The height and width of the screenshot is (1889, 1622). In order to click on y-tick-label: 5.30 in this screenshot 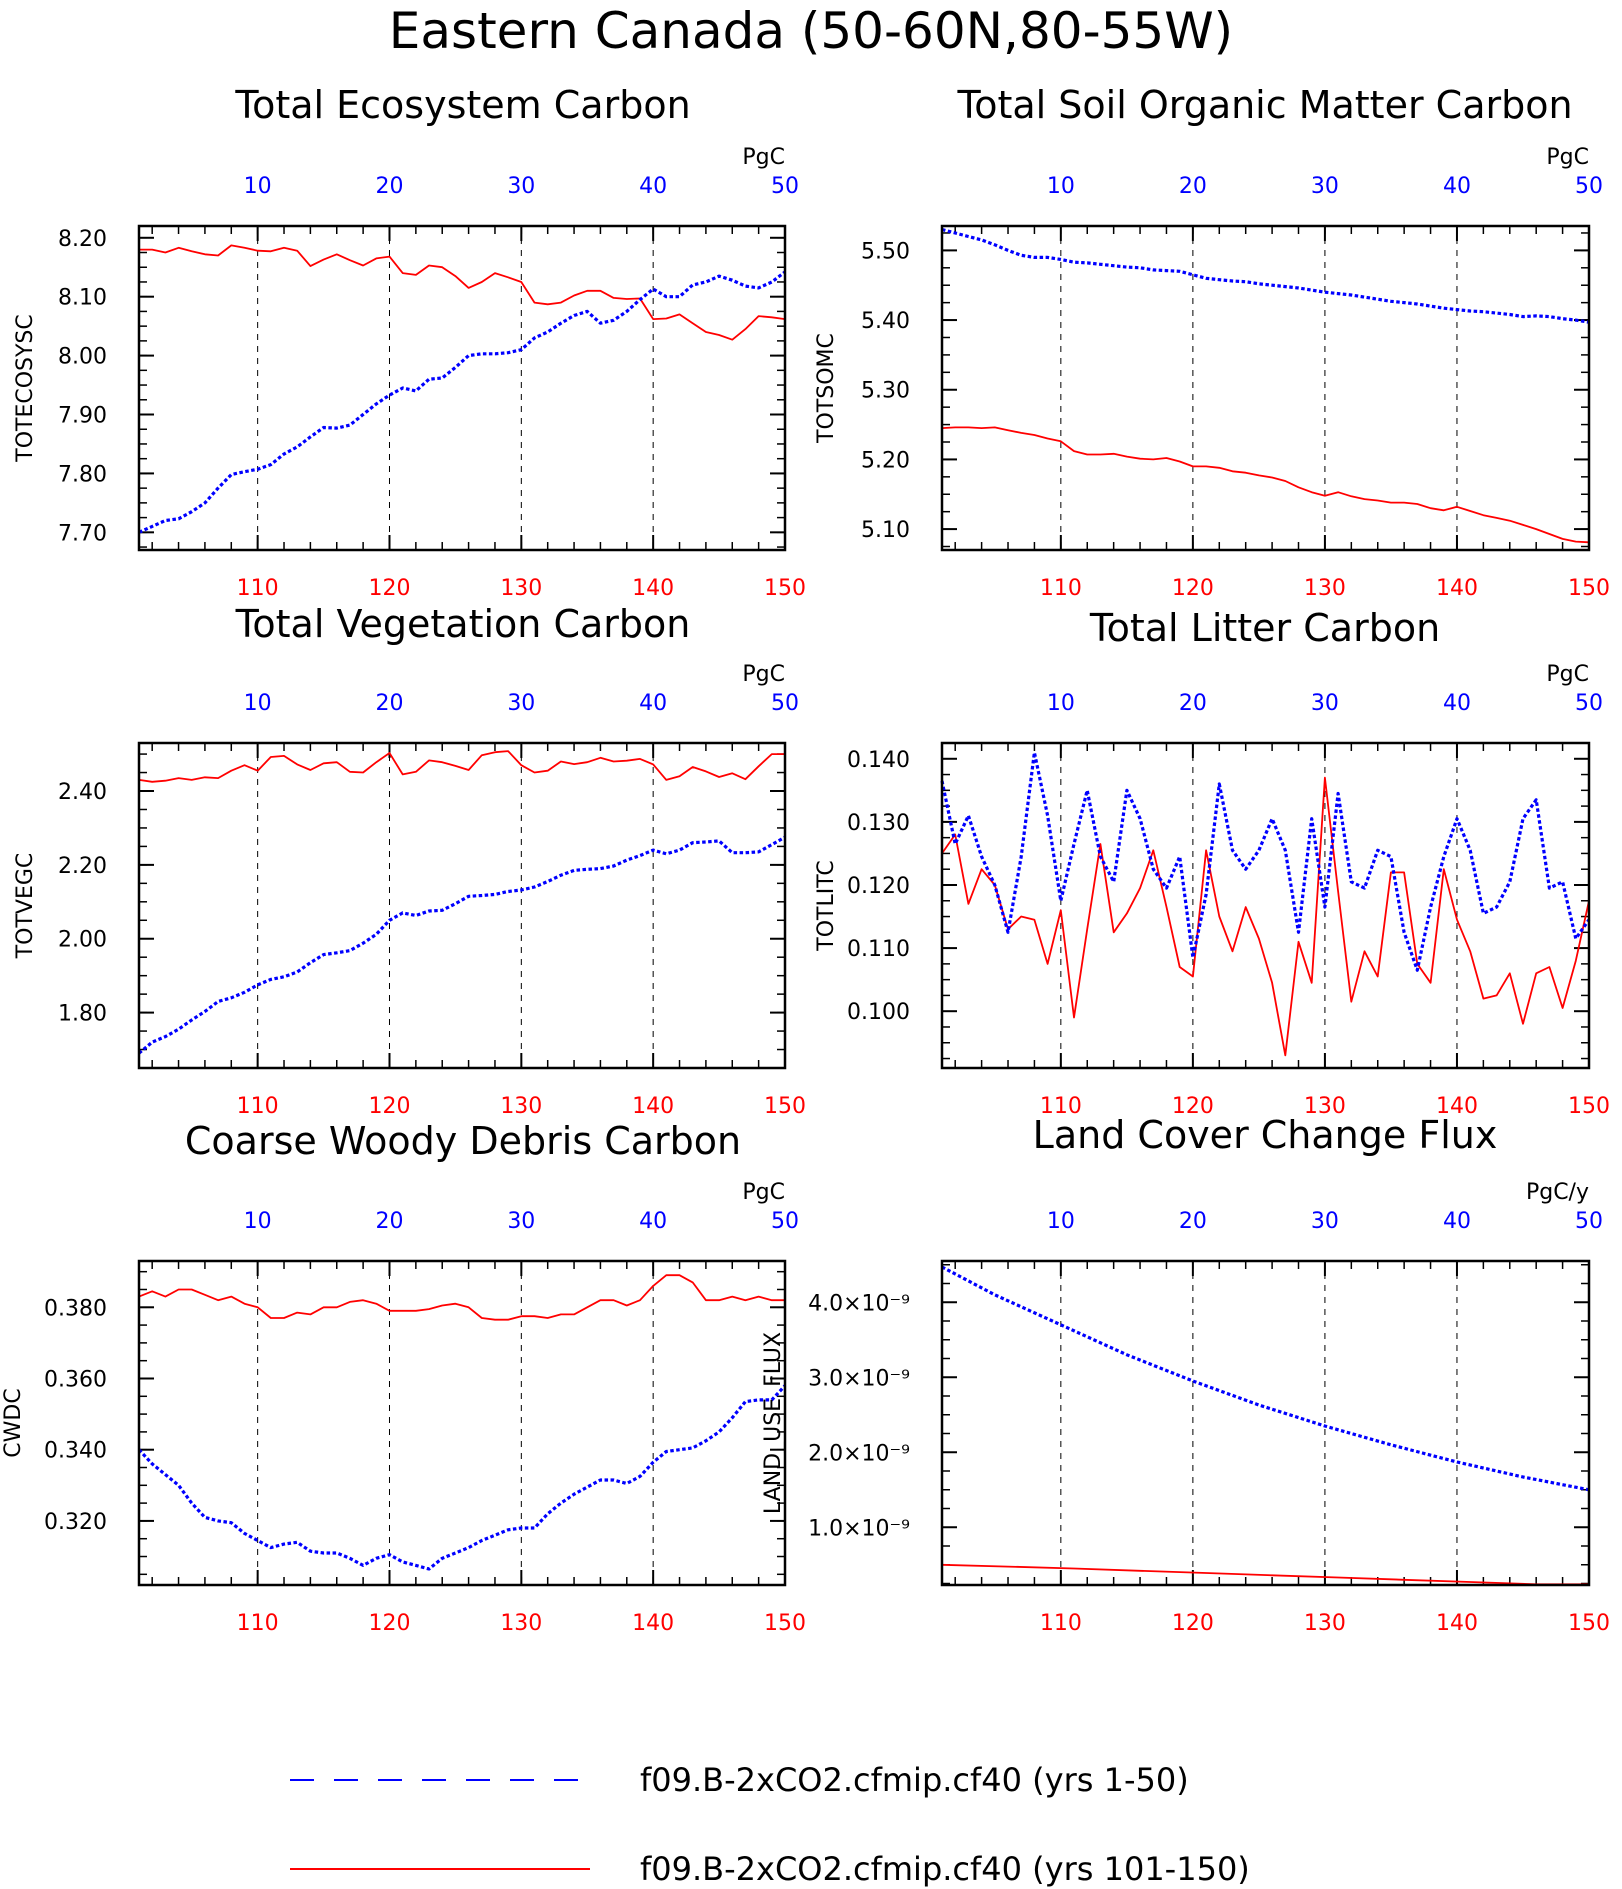, I will do `click(885, 391)`.